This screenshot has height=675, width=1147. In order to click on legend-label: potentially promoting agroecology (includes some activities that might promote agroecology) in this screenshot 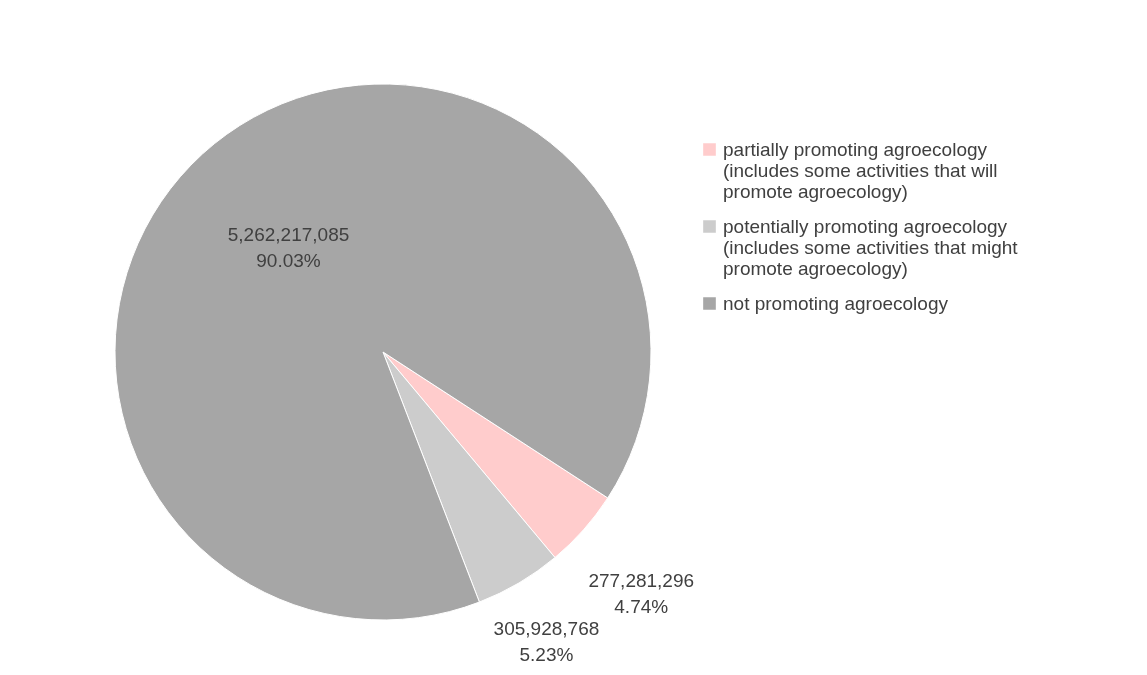, I will do `click(871, 247)`.